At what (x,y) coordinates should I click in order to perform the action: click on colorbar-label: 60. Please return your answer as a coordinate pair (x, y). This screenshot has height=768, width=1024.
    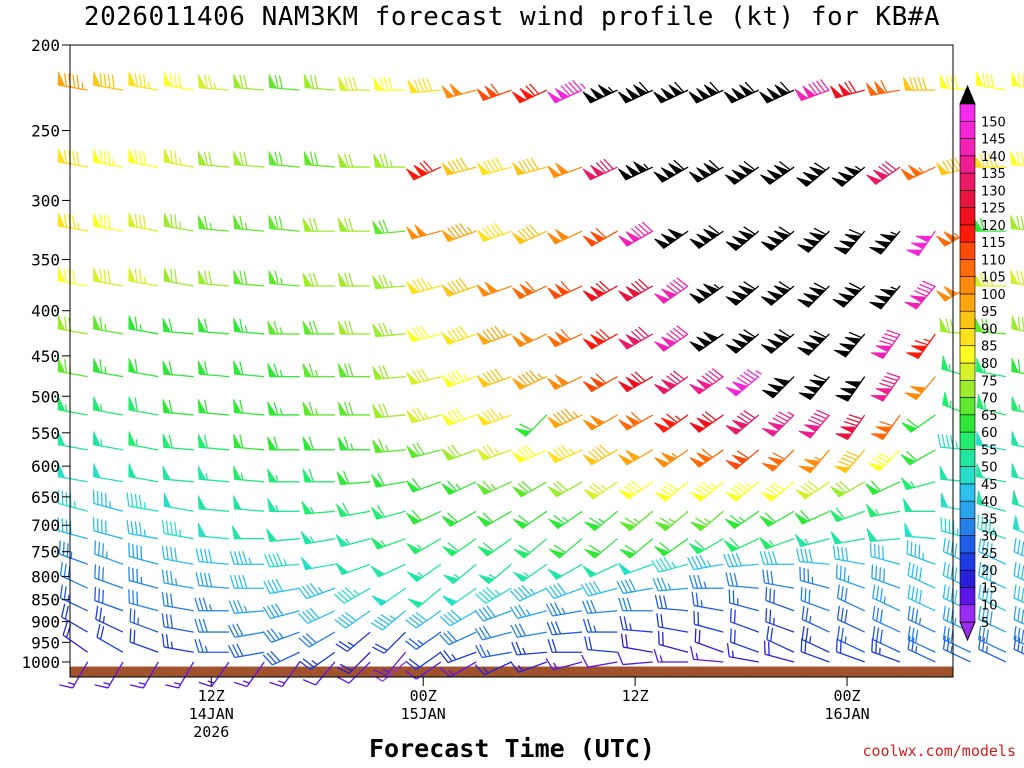
    Looking at the image, I should click on (989, 433).